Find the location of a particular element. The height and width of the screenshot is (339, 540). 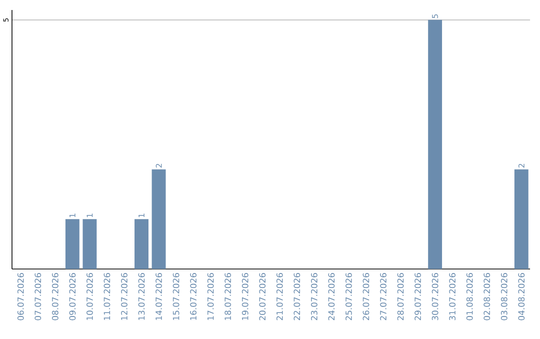

x-tick-label: 13.07.2026 is located at coordinates (141, 296).